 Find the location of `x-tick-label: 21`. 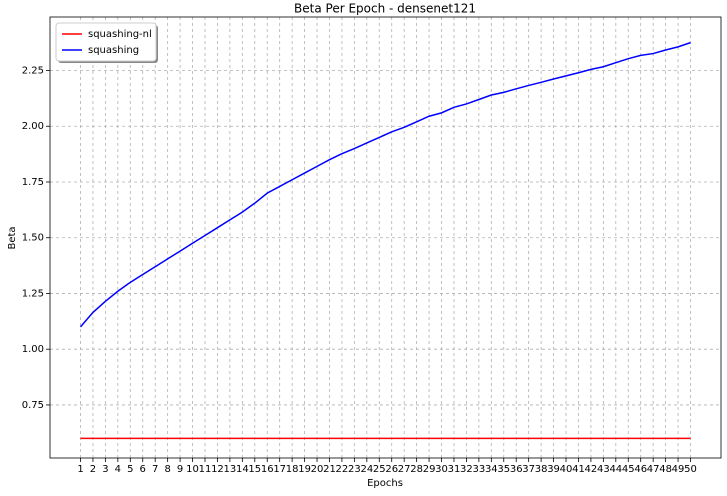

x-tick-label: 21 is located at coordinates (329, 469).